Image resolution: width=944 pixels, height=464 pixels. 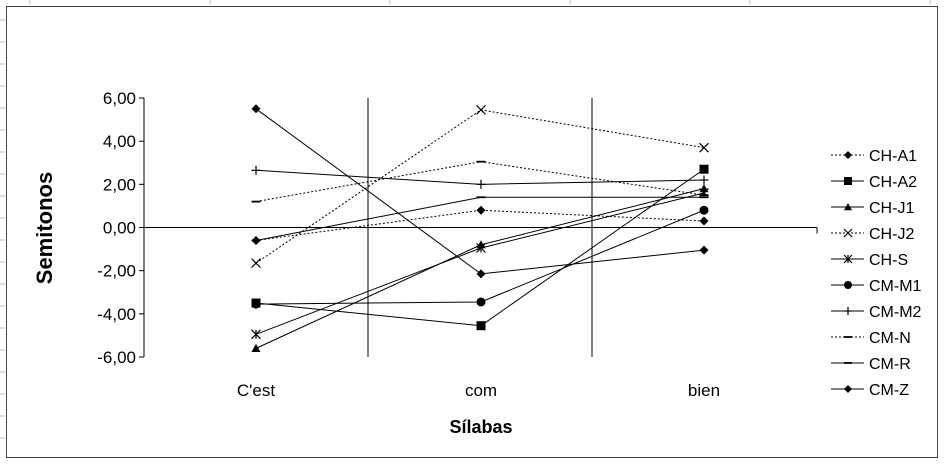 I want to click on legend-item-ch-a2: CH-A2, so click(x=874, y=182).